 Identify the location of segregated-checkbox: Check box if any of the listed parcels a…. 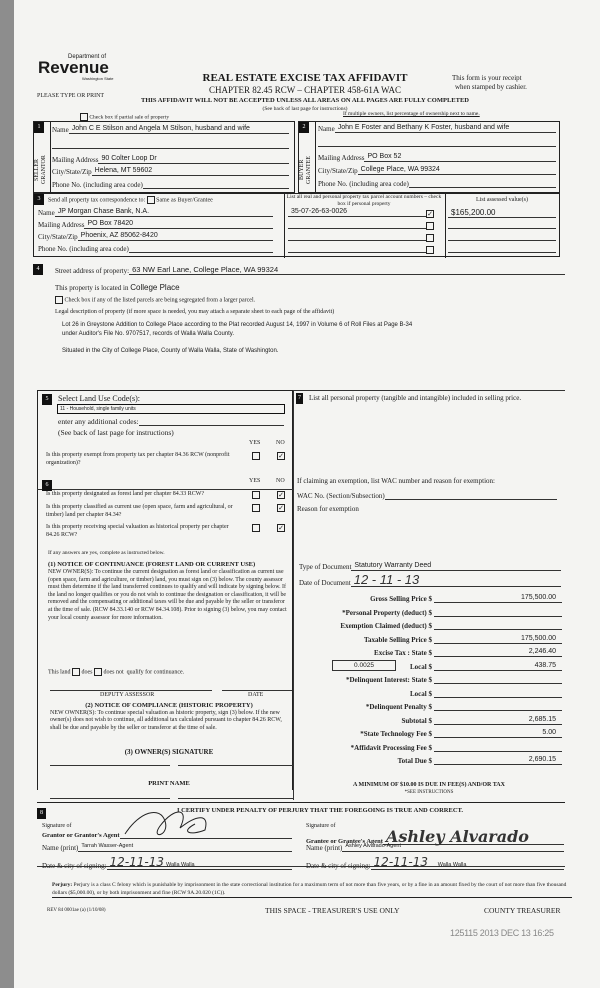
(155, 300).